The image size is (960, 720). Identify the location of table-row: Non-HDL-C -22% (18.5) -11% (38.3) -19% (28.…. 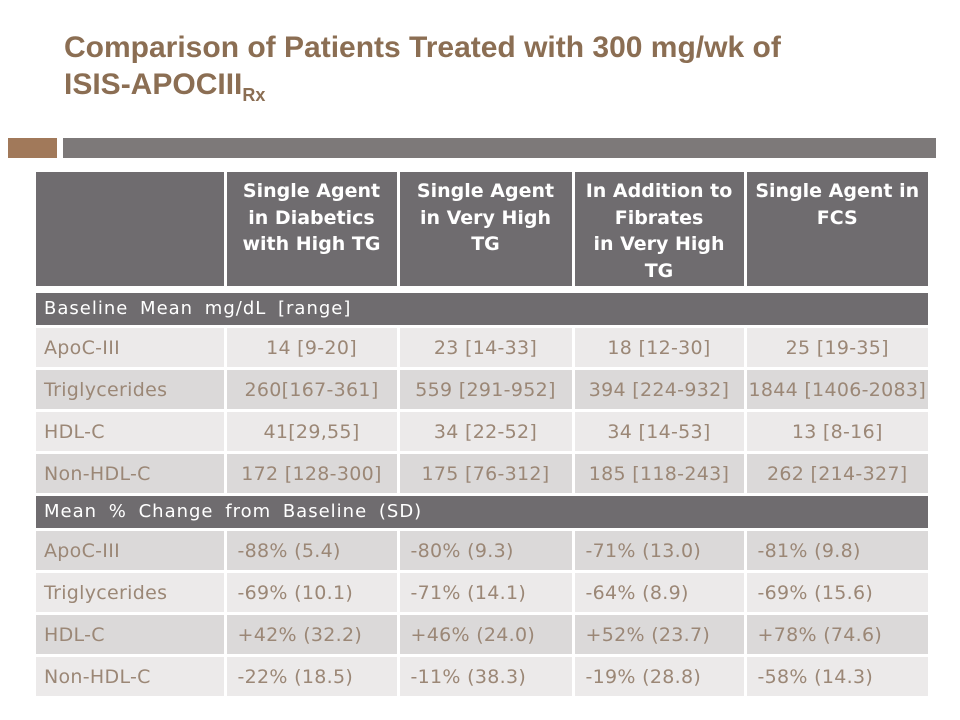
(482, 675).